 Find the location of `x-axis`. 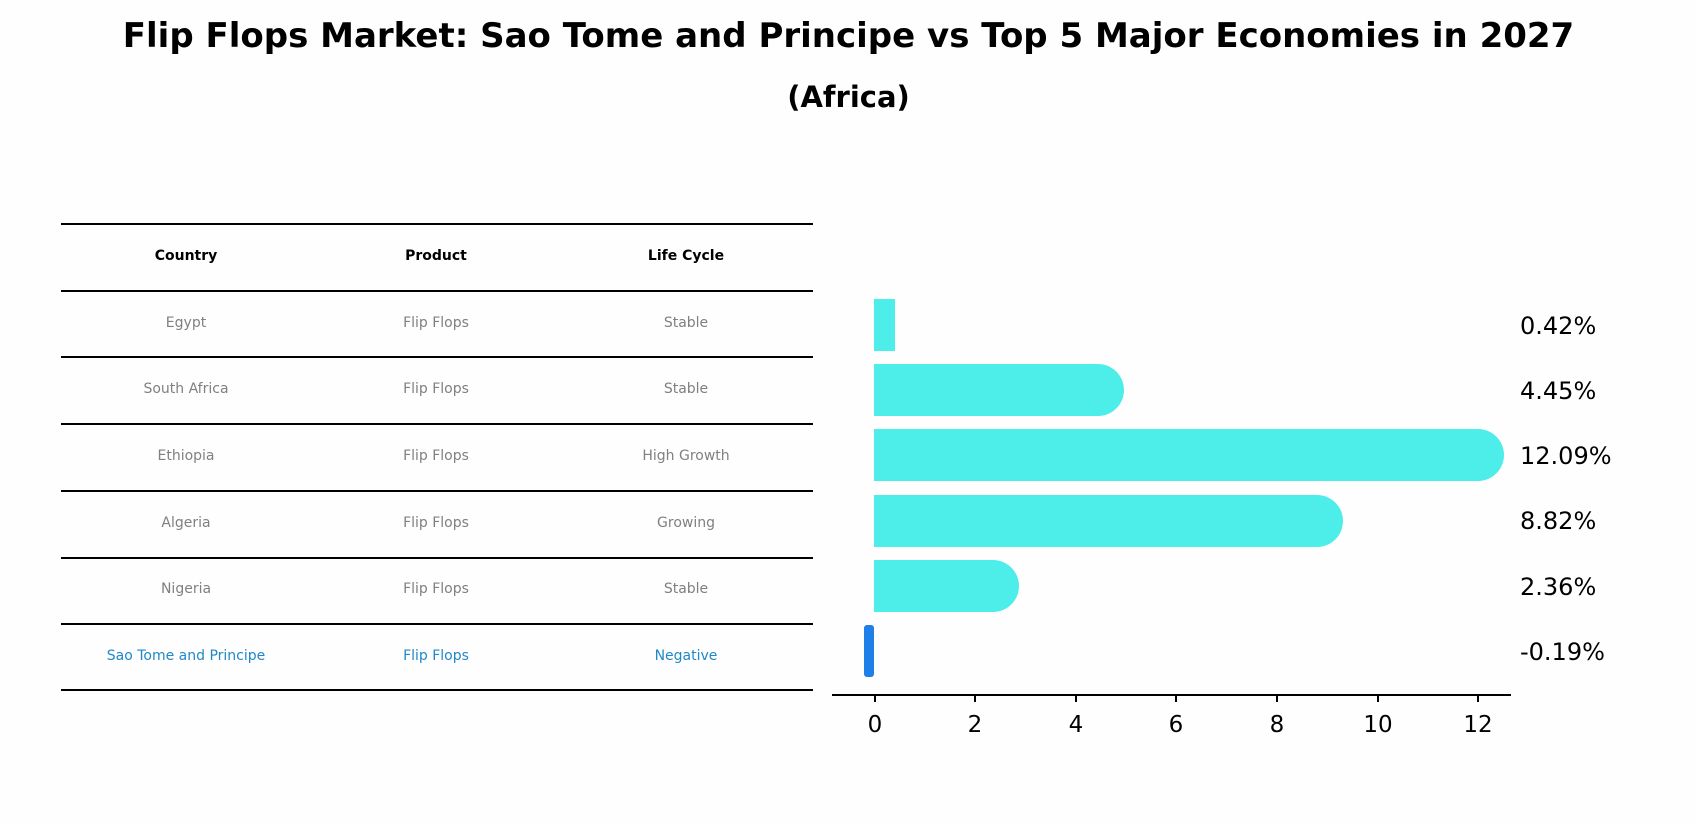

x-axis is located at coordinates (1171, 695).